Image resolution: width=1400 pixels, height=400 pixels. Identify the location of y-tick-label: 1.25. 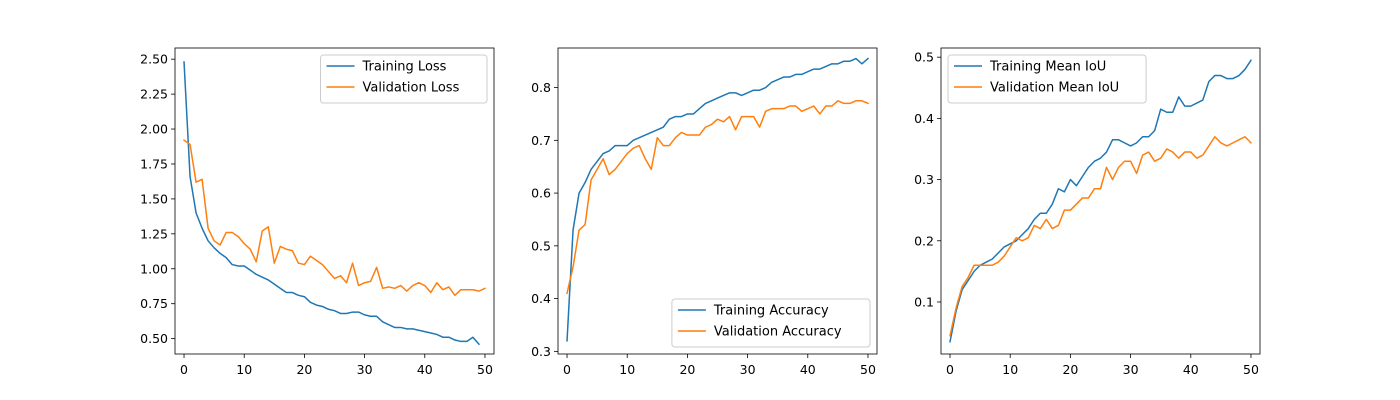
(154, 233).